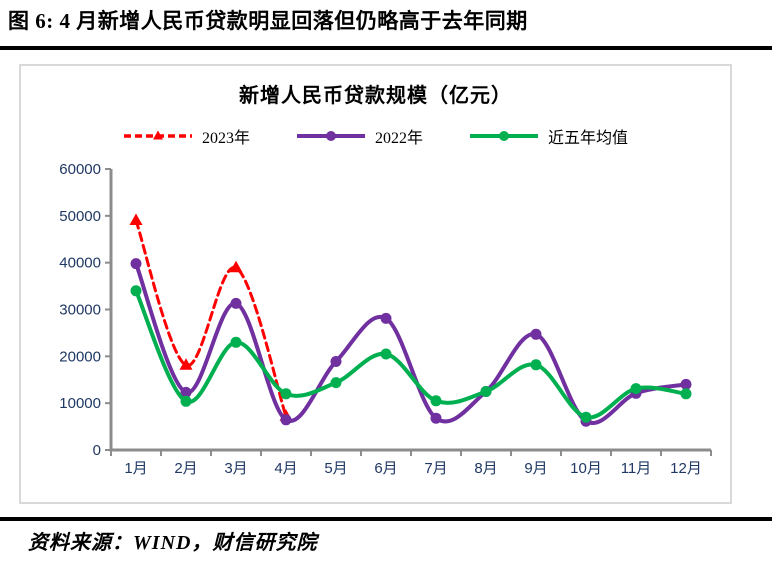  Describe the element at coordinates (586, 468) in the screenshot. I see `x-axis-label: 10月` at that location.